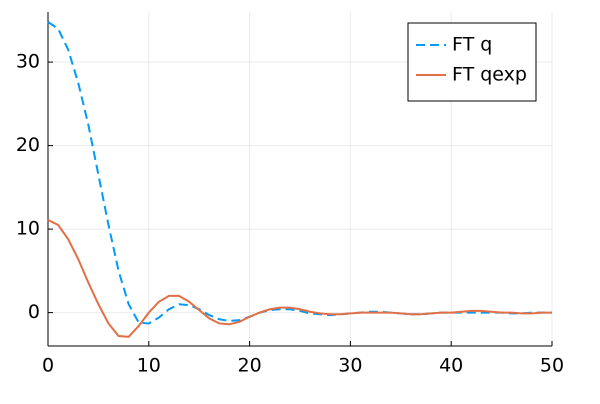 The height and width of the screenshot is (404, 600). What do you see at coordinates (28, 145) in the screenshot?
I see `y-tick-label: 20` at bounding box center [28, 145].